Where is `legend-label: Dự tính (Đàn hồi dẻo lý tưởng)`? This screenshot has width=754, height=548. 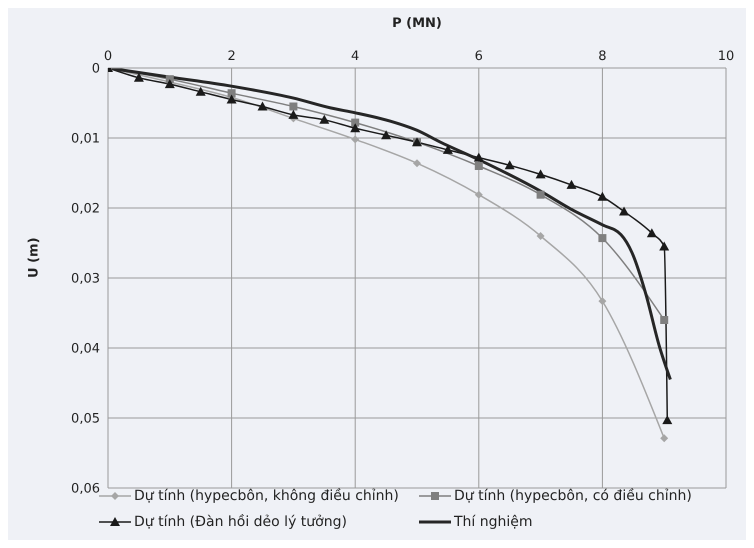
legend-label: Dự tính (Đàn hồi dẻo lý tưởng) is located at coordinates (240, 522).